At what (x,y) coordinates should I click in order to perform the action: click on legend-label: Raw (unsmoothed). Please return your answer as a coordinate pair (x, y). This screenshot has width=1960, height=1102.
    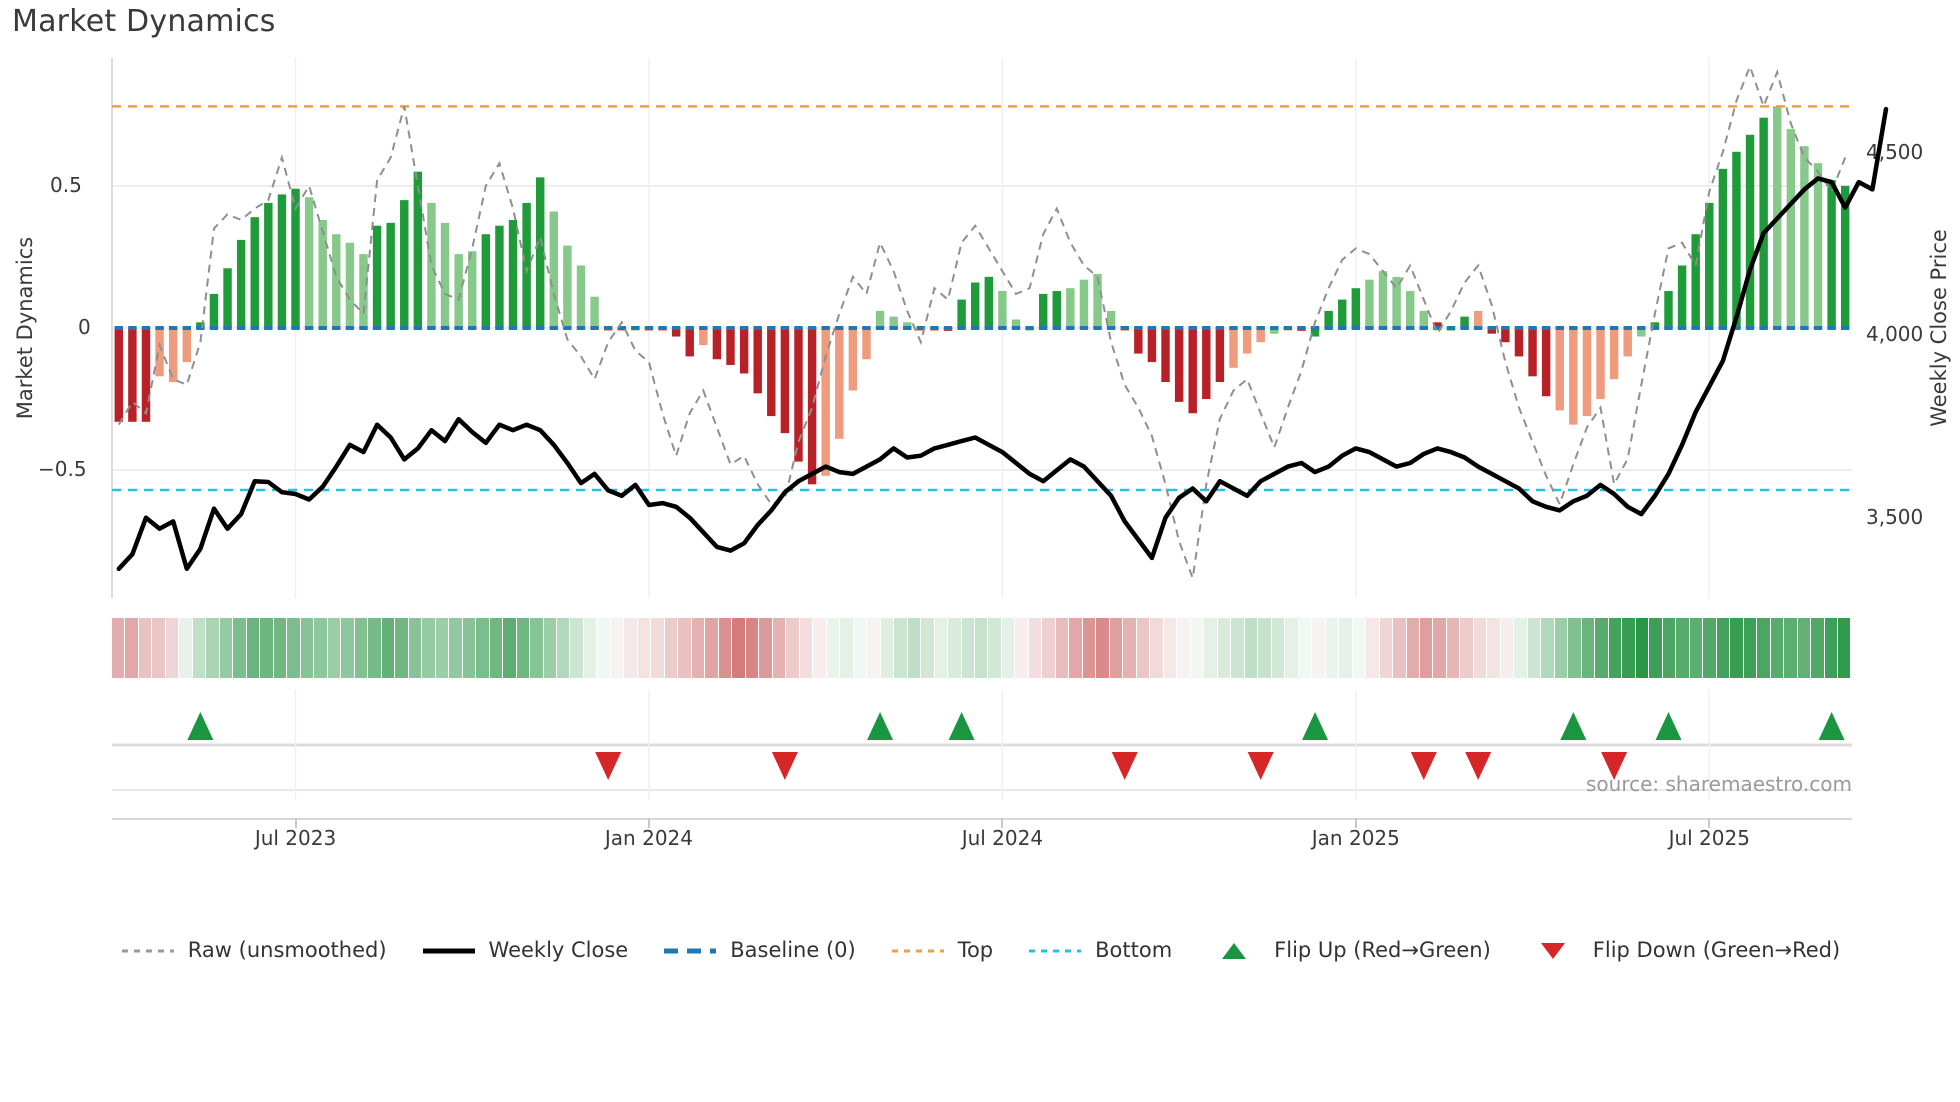
    Looking at the image, I should click on (287, 950).